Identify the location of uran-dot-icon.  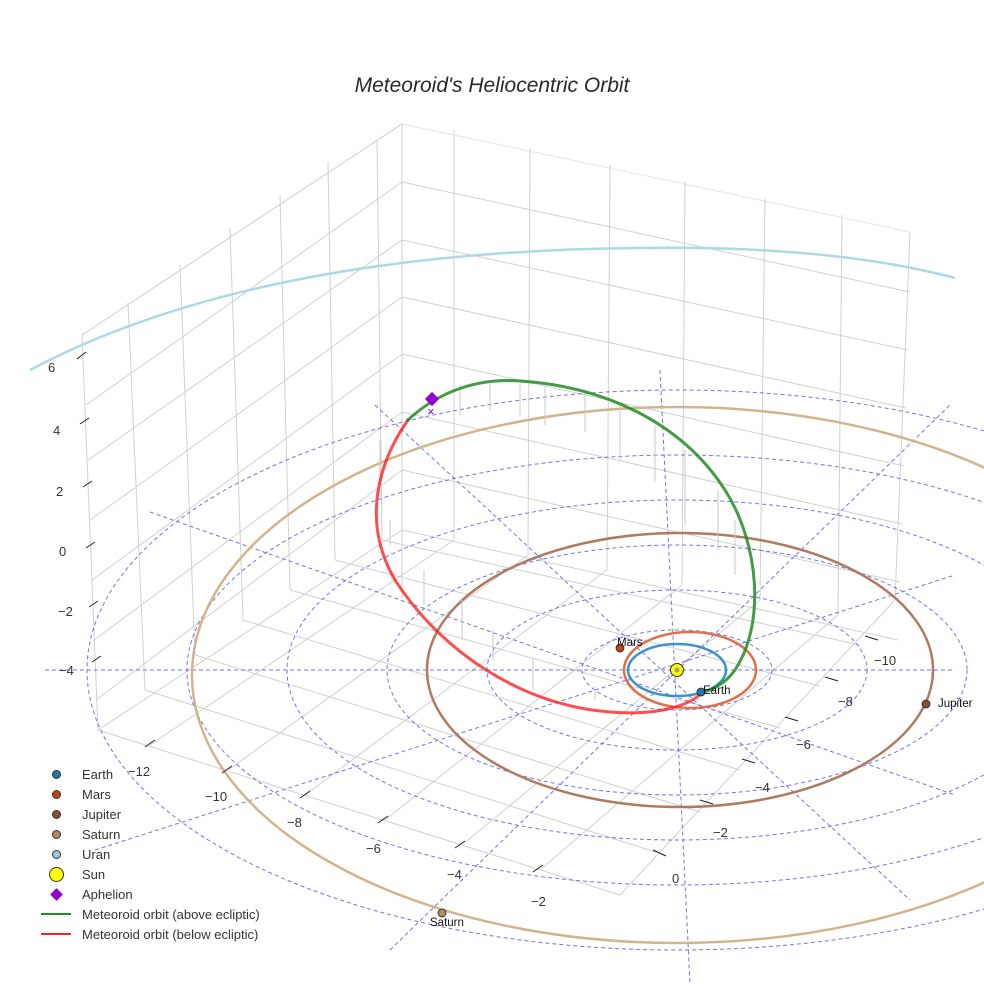
(56, 854).